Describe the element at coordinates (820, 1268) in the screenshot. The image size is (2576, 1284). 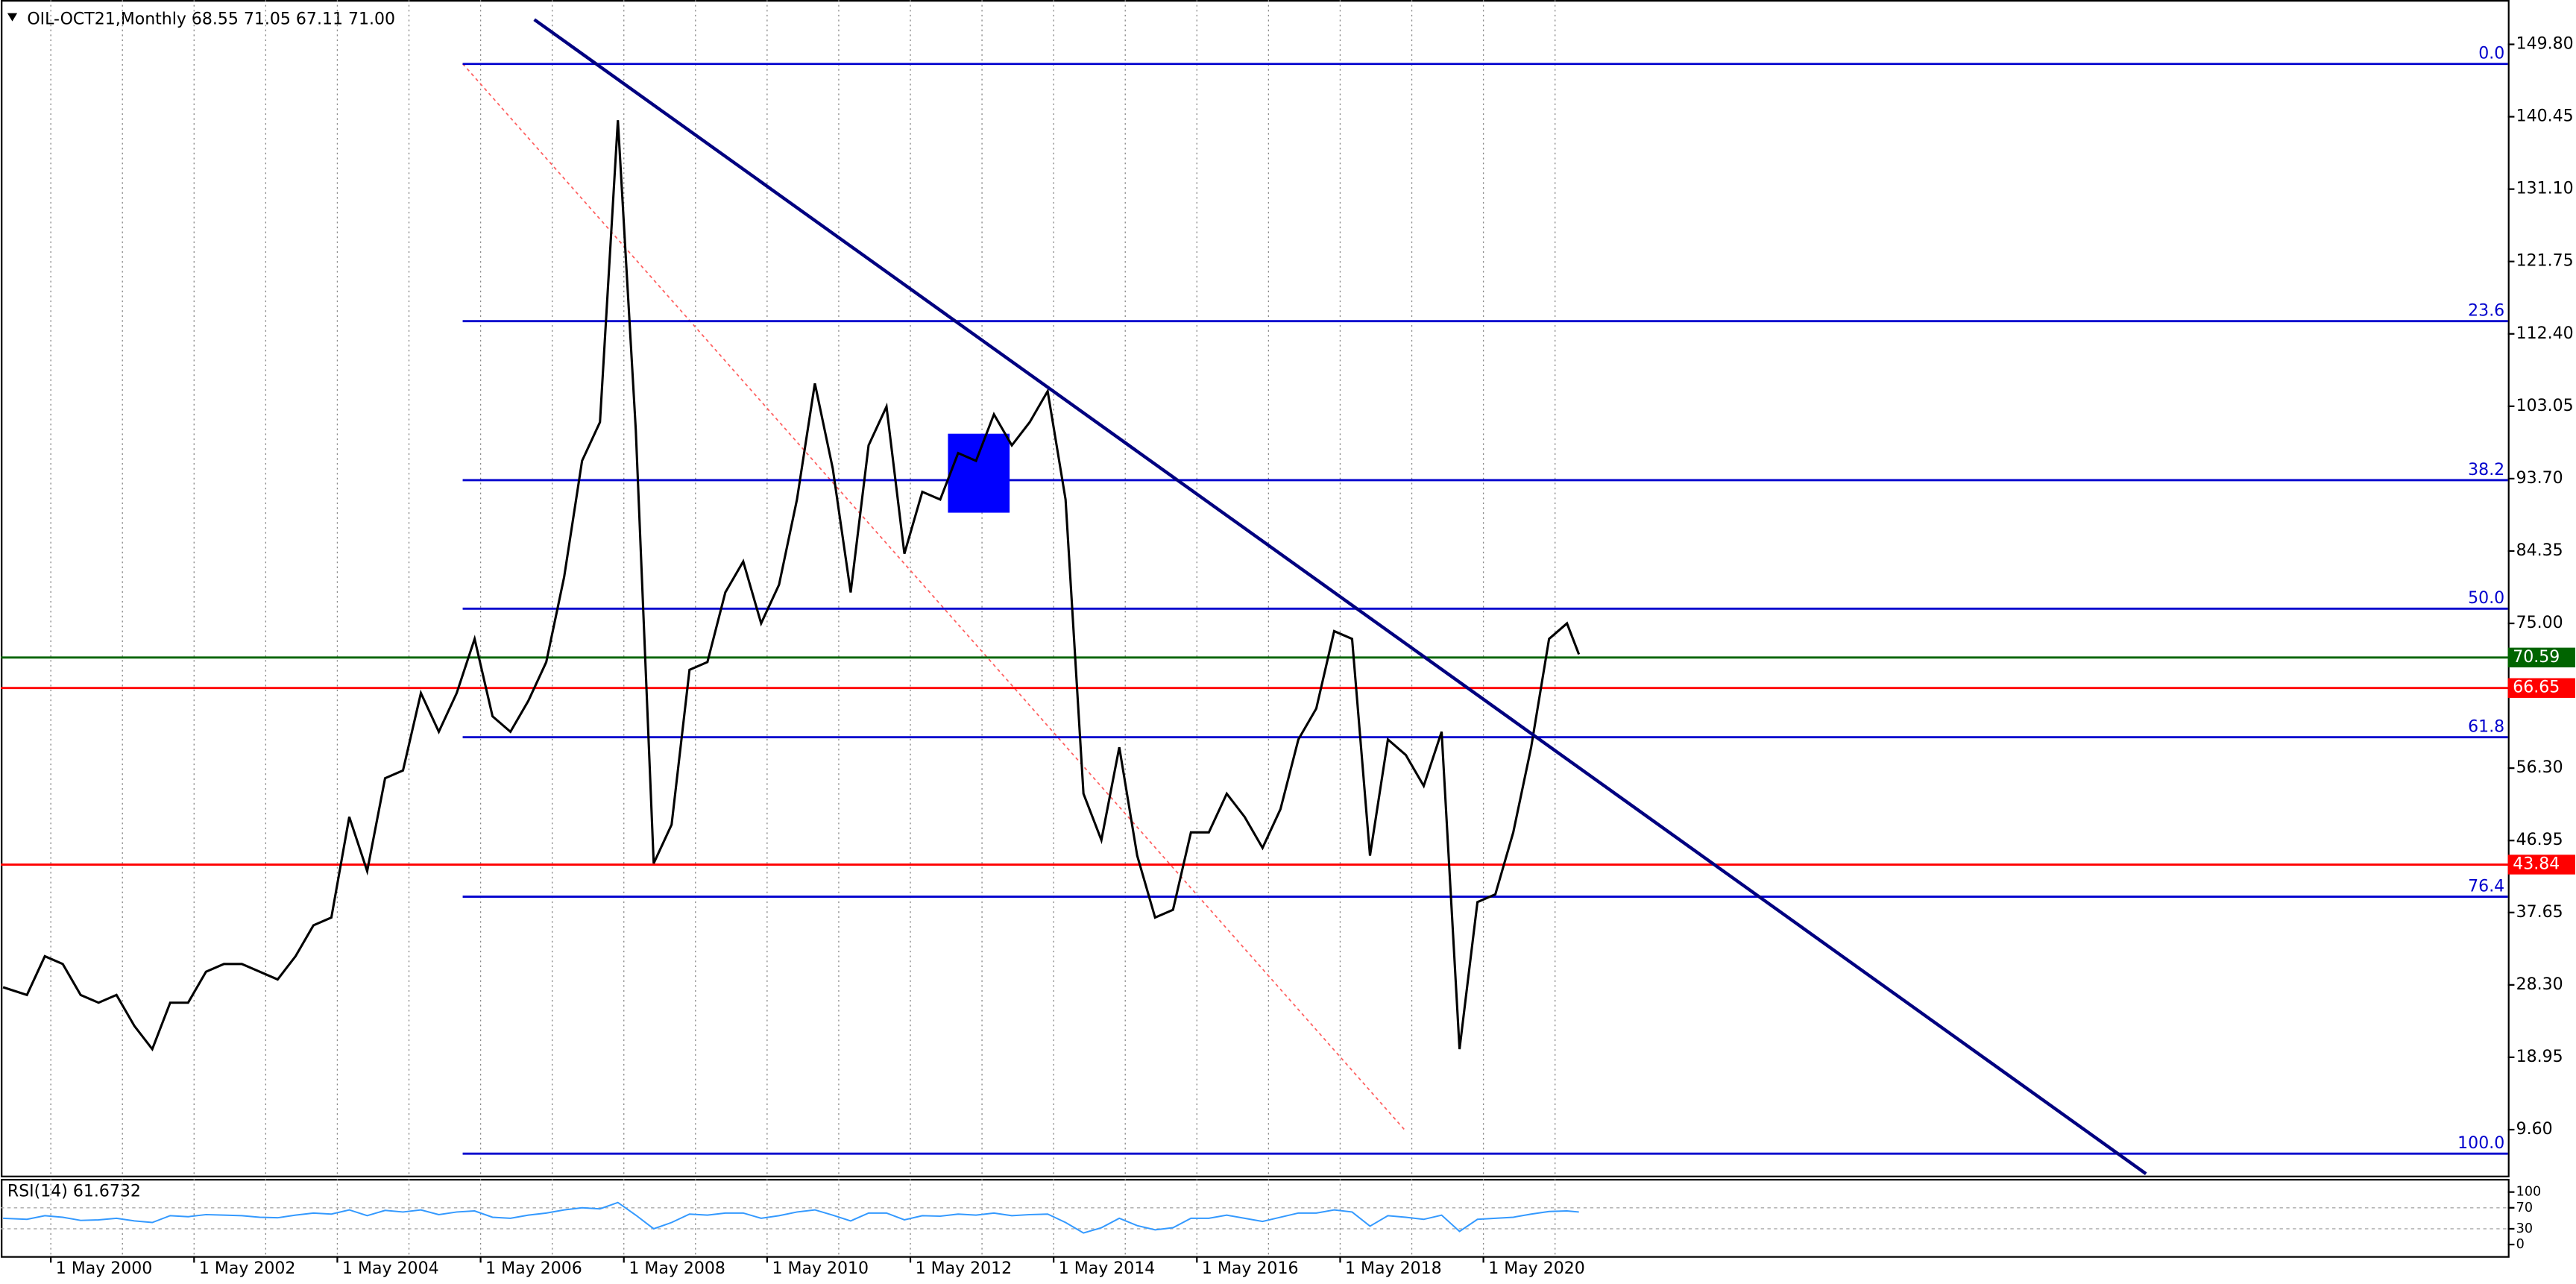
I see `x-tick-label: 1 May 2010` at that location.